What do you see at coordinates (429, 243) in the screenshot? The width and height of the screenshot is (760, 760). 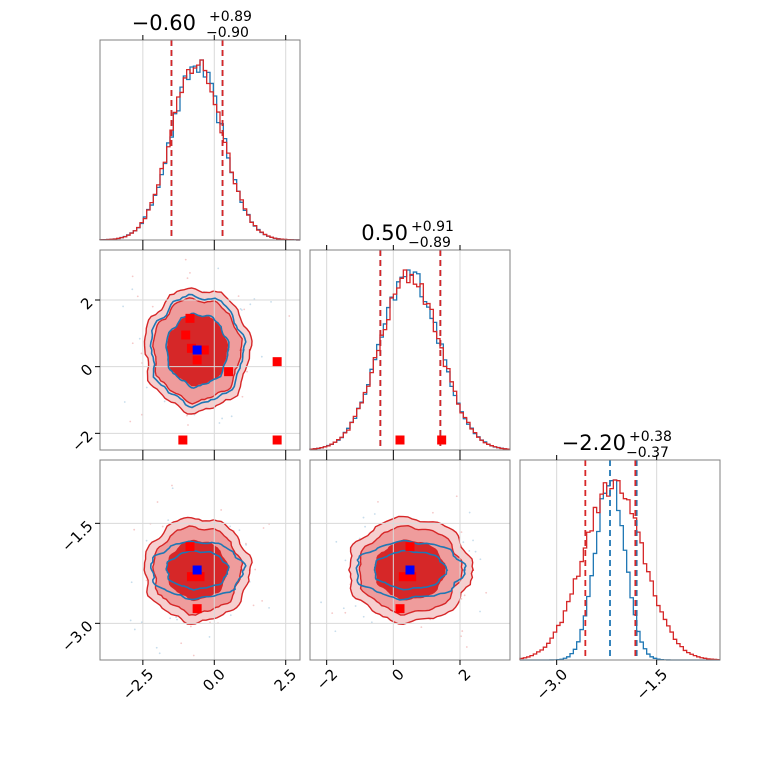 I see `param1-title-lower: −0.89` at bounding box center [429, 243].